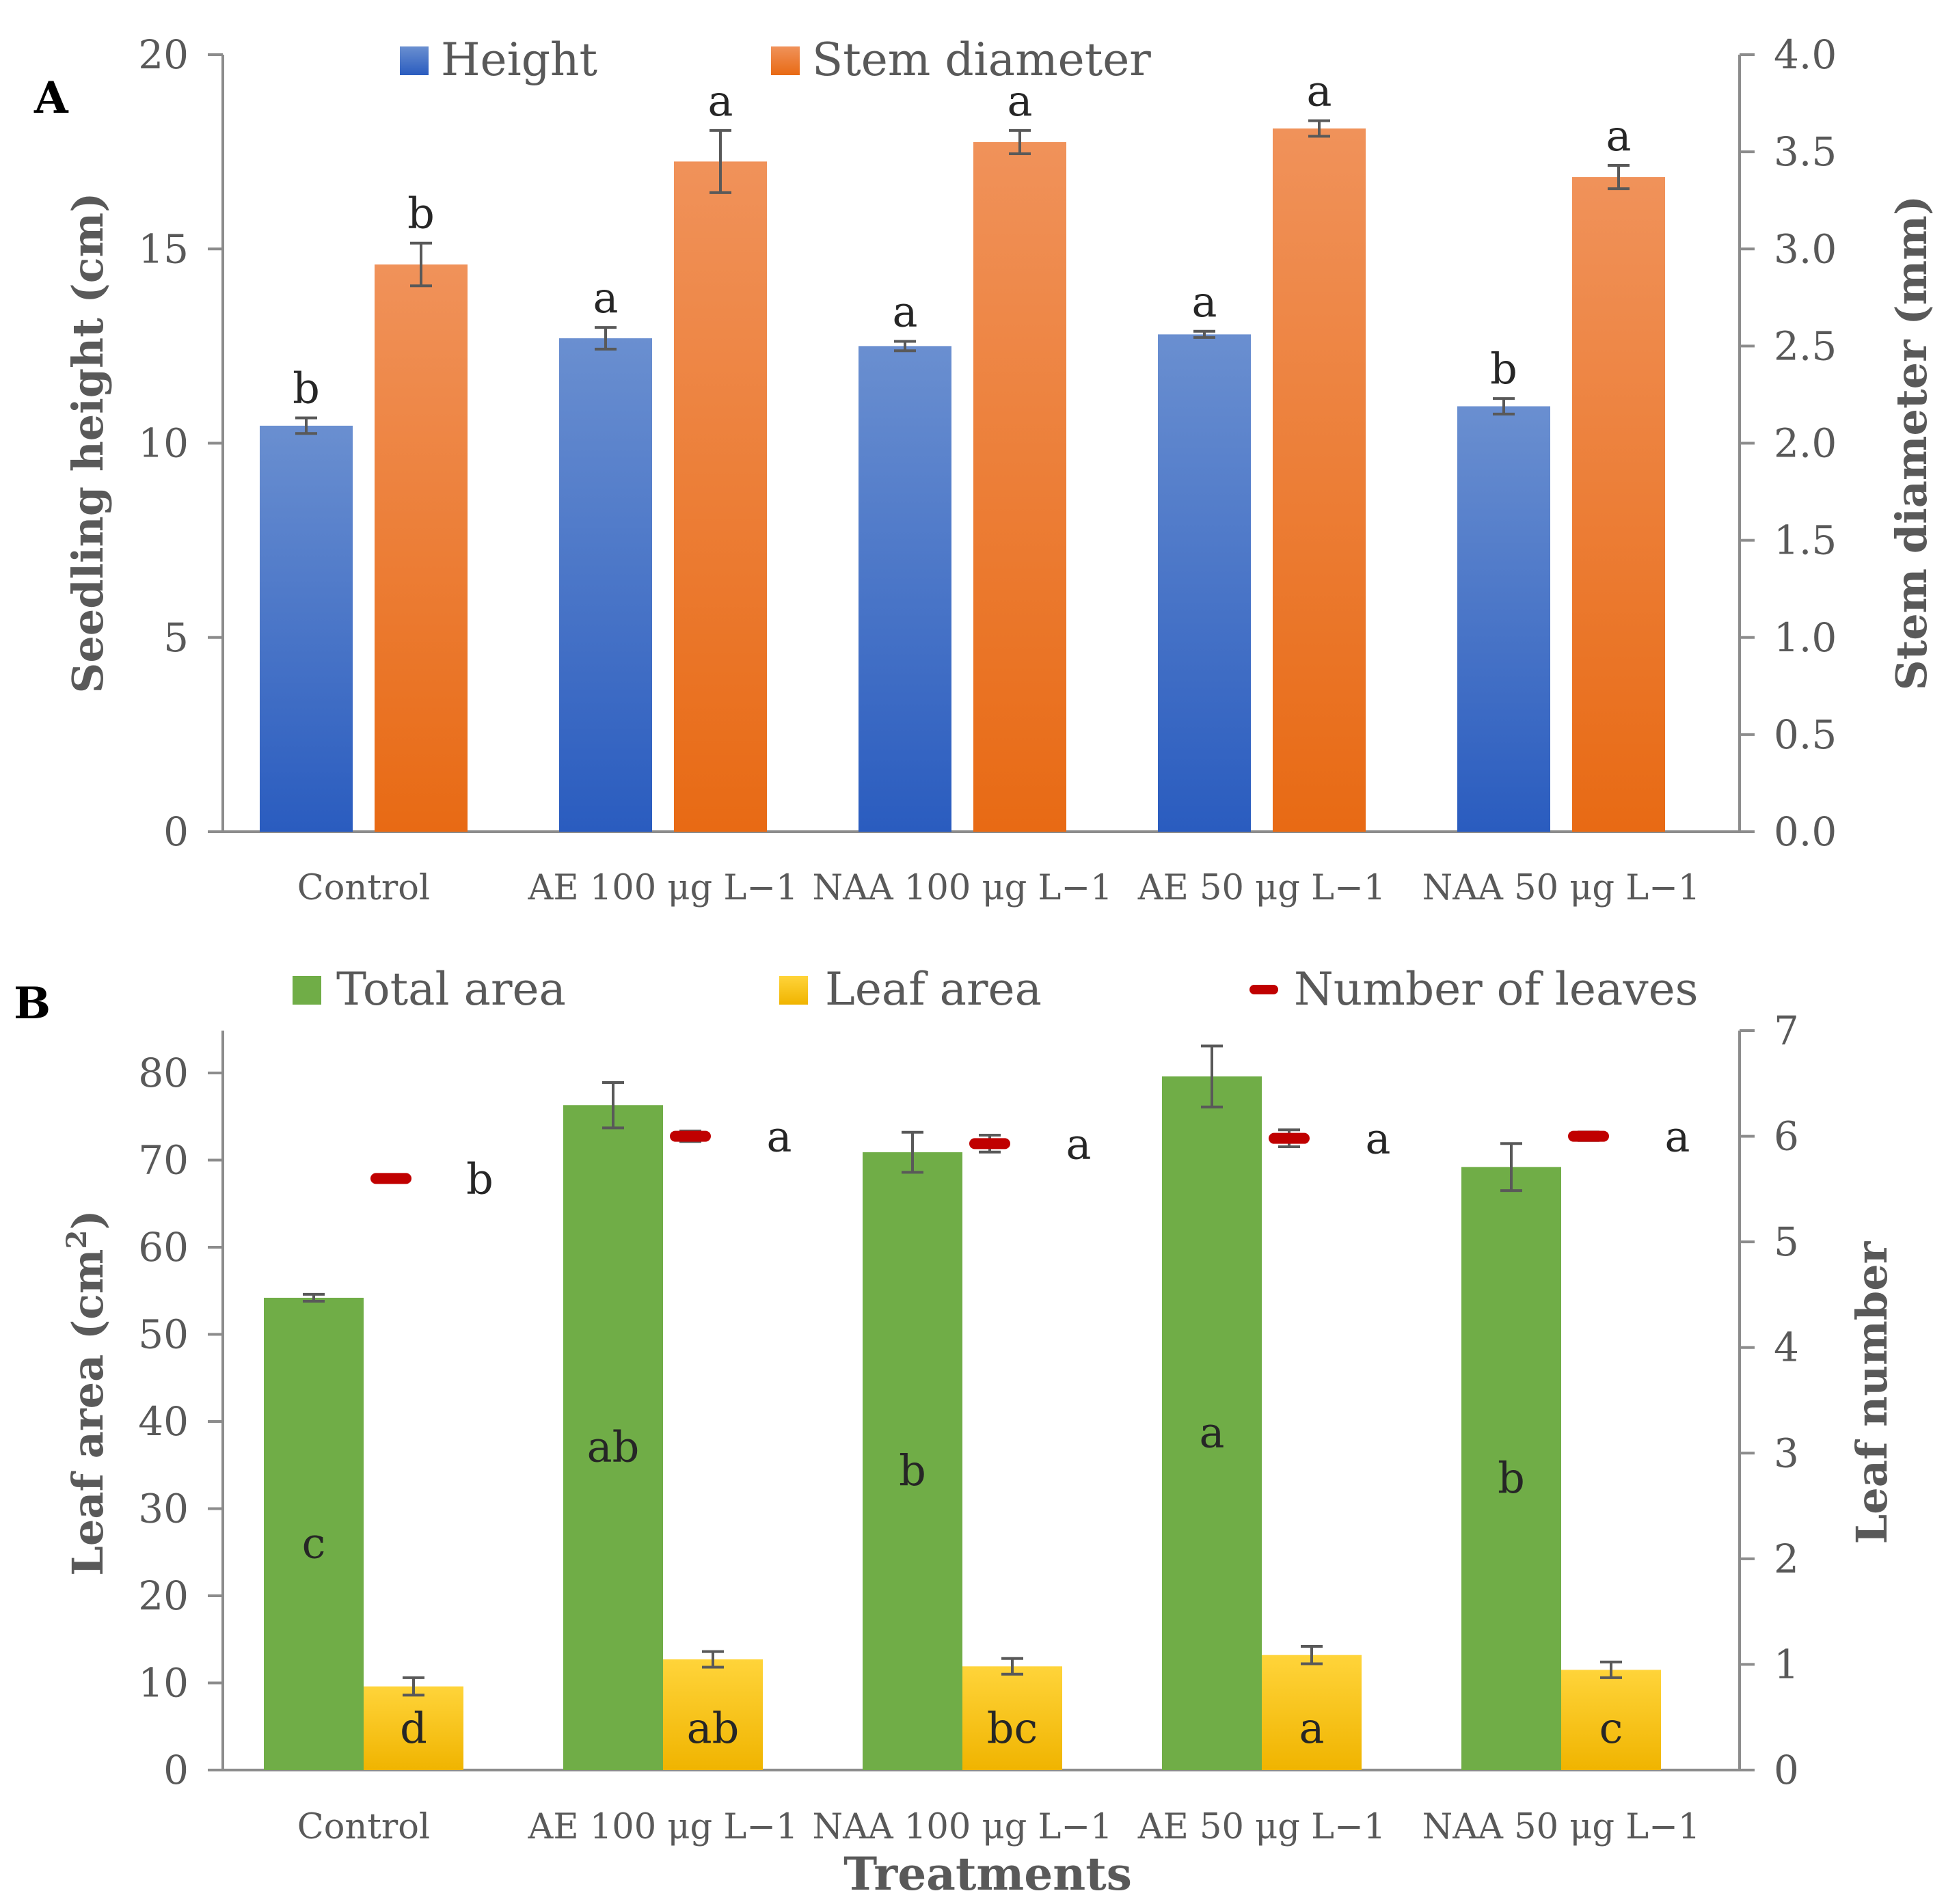 This screenshot has width=1946, height=1904. What do you see at coordinates (163, 1596) in the screenshot?
I see `tick-label: 20` at bounding box center [163, 1596].